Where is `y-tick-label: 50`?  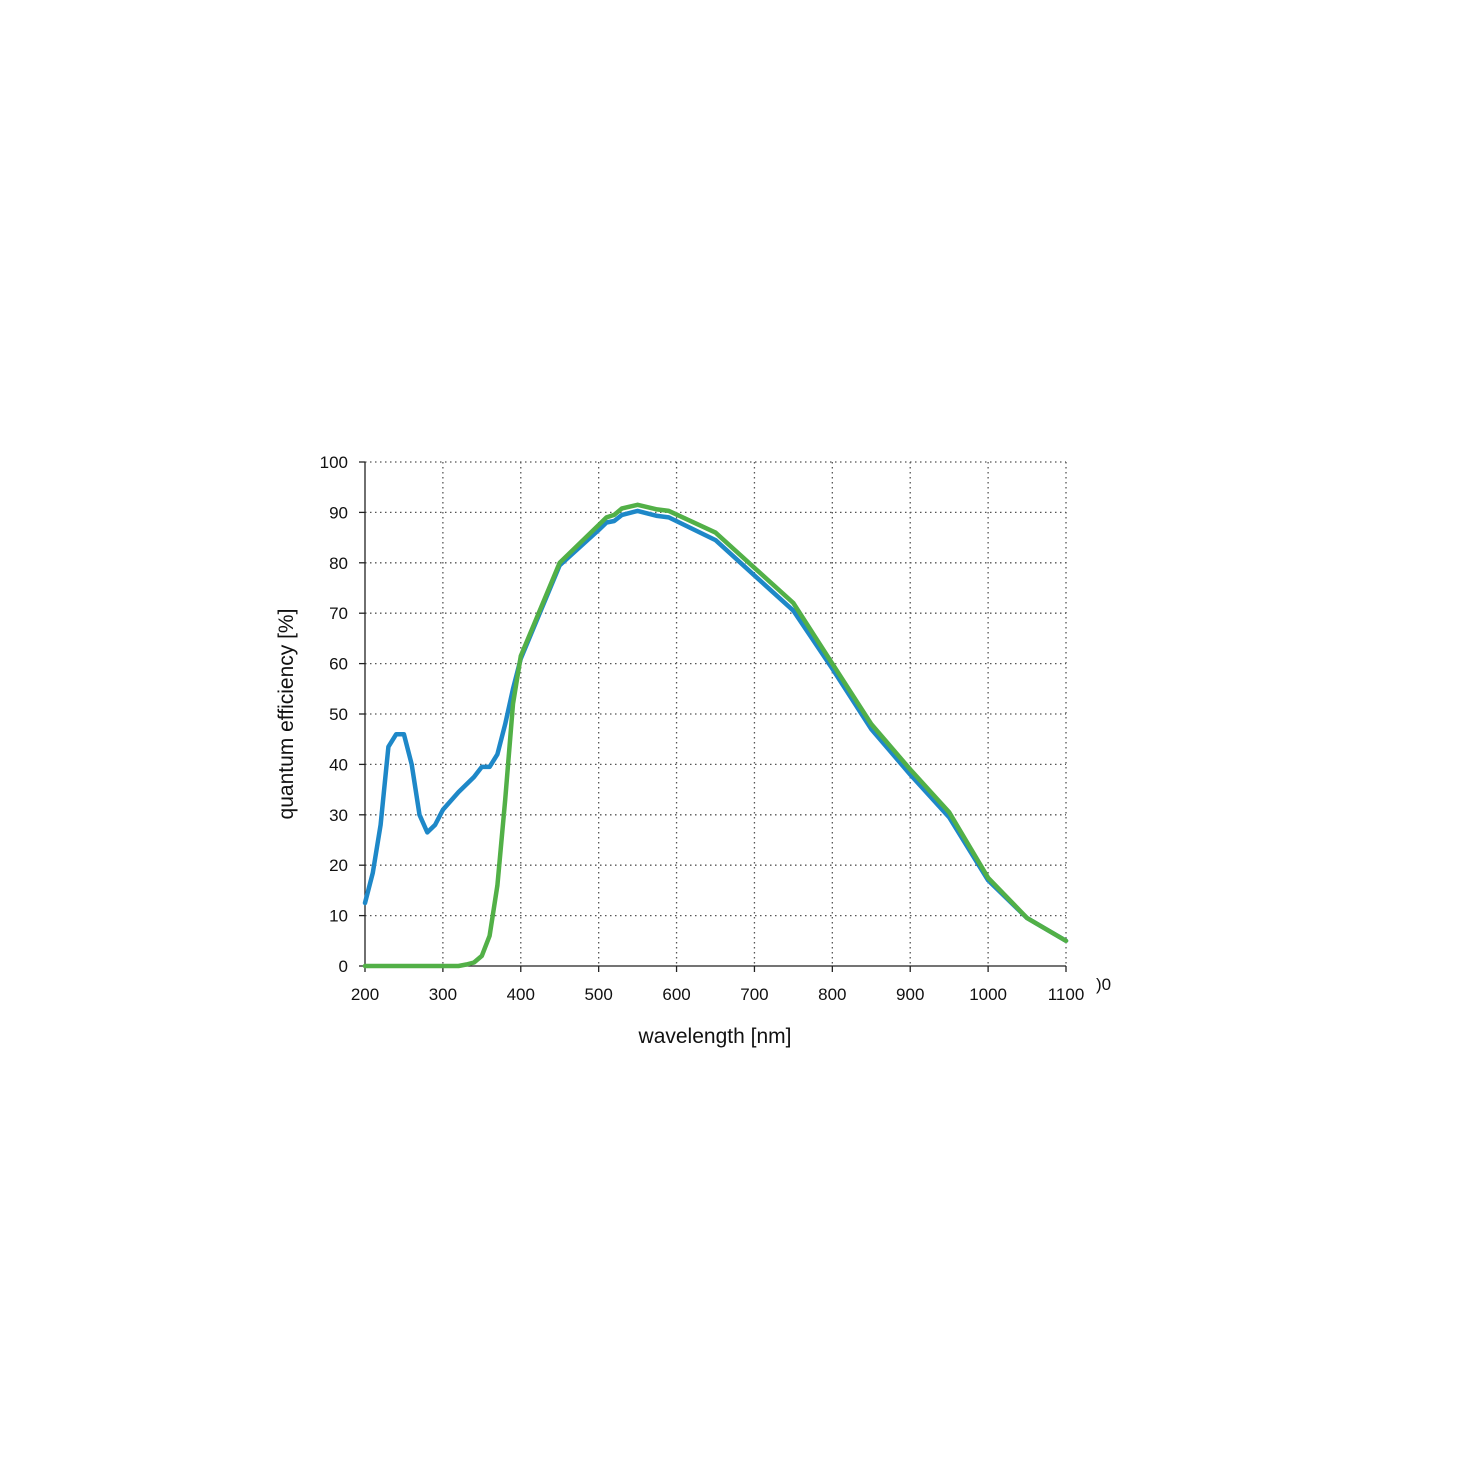
y-tick-label: 50 is located at coordinates (338, 714).